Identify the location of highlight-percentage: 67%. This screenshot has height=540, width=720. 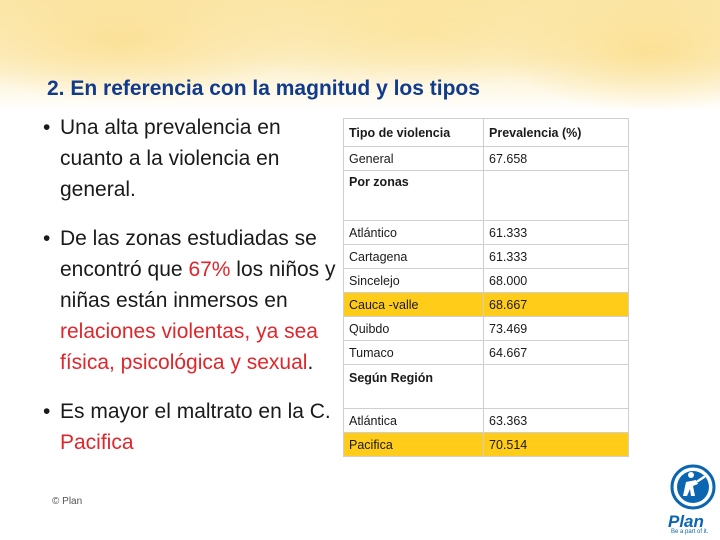
(209, 269).